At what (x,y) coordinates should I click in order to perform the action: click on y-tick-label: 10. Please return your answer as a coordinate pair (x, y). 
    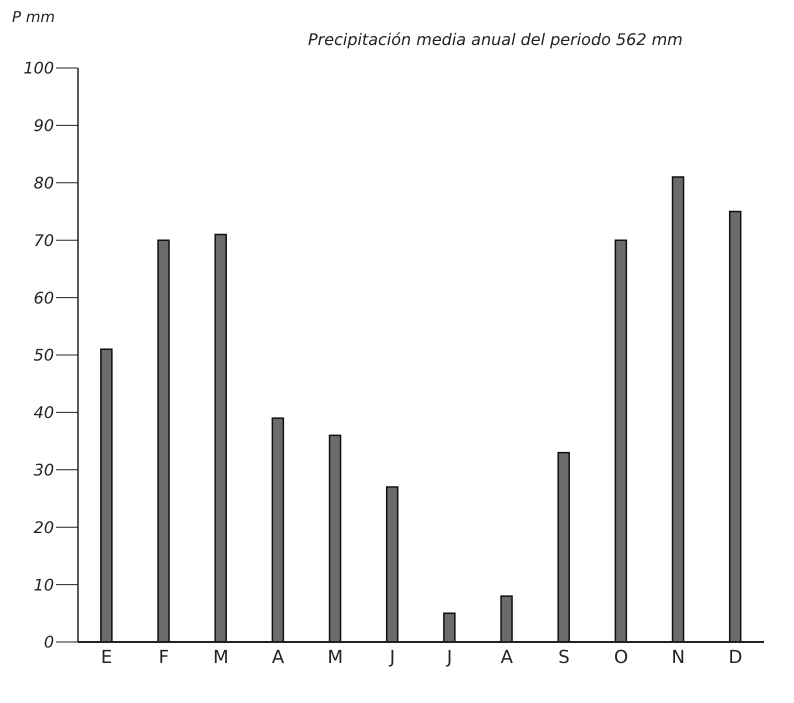
    Looking at the image, I should click on (44, 584).